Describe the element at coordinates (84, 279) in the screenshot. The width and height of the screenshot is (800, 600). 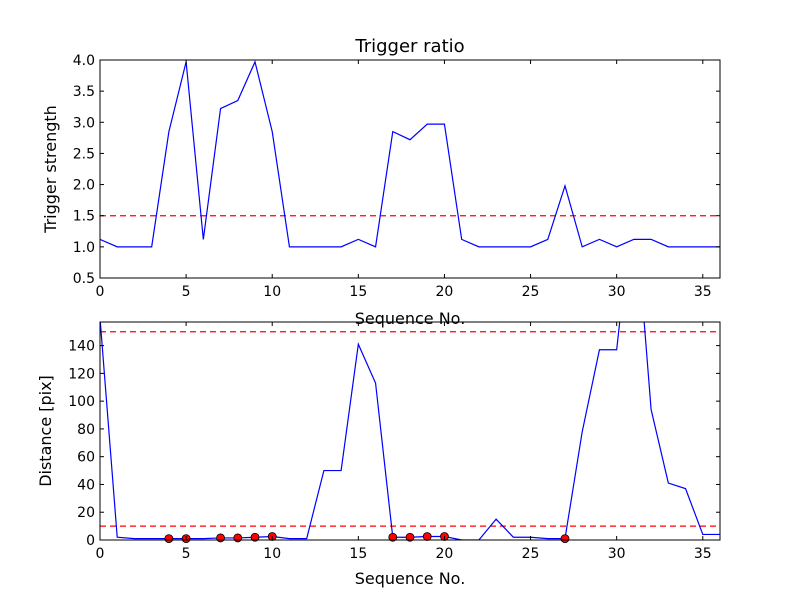
I see `top-chart-ytick-label: 0.5` at that location.